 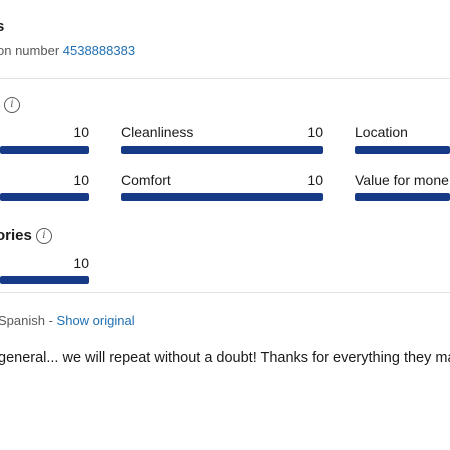 I want to click on review-title: s, so click(x=2, y=26).